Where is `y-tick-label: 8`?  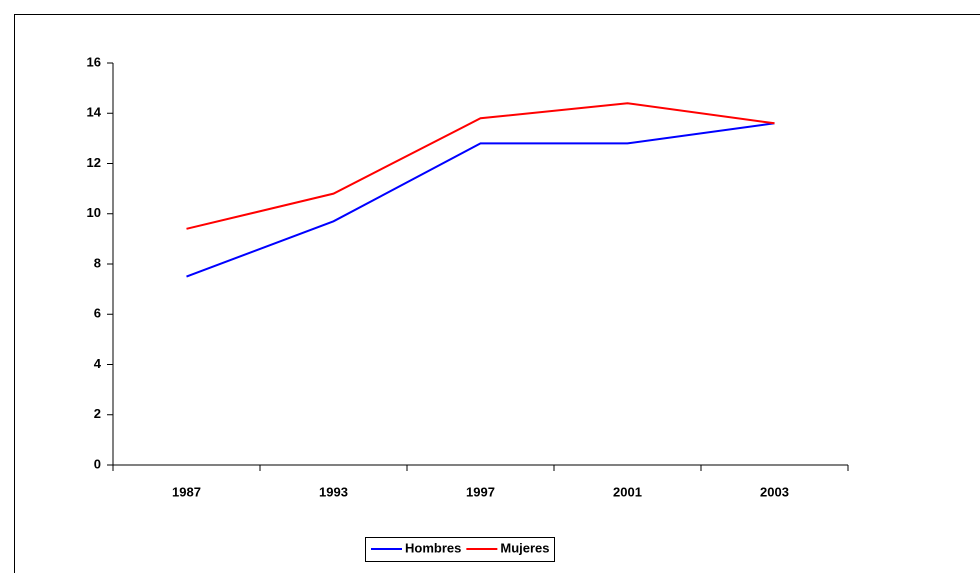
y-tick-label: 8 is located at coordinates (97, 262).